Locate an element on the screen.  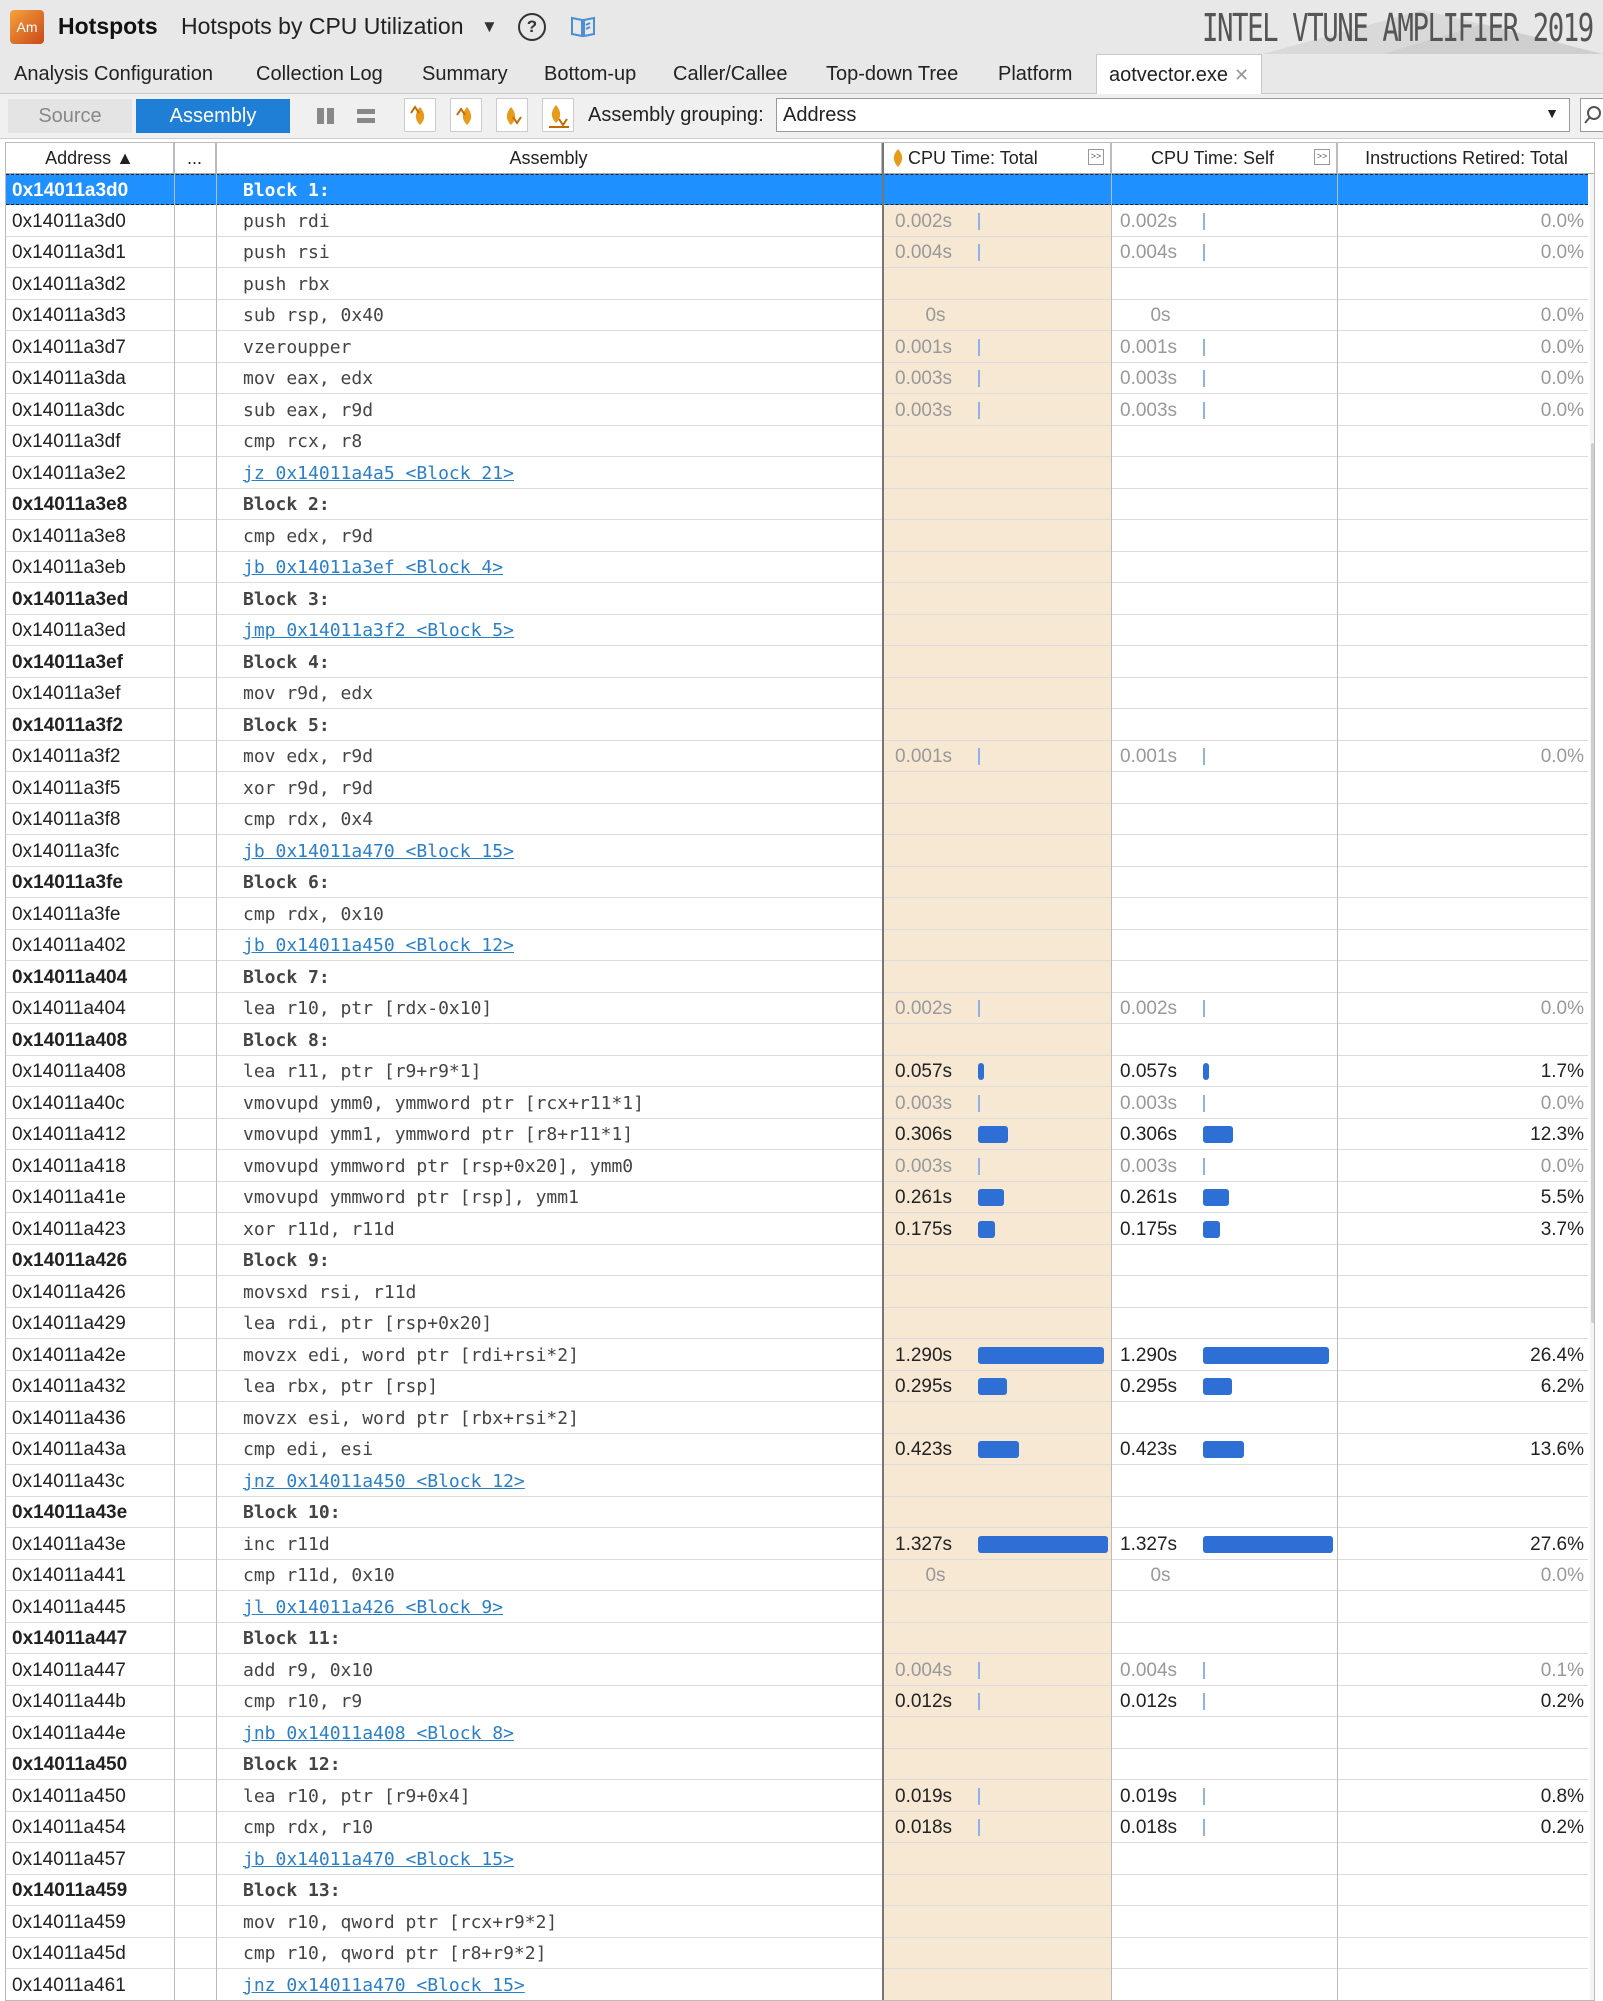
block-header-row: 0x14011a3ed Block 3: is located at coordinates (797, 599).